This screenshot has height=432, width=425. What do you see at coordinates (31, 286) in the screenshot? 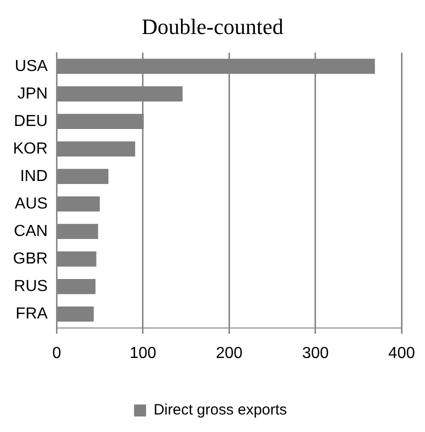
I see `y-tick-label: RUS` at bounding box center [31, 286].